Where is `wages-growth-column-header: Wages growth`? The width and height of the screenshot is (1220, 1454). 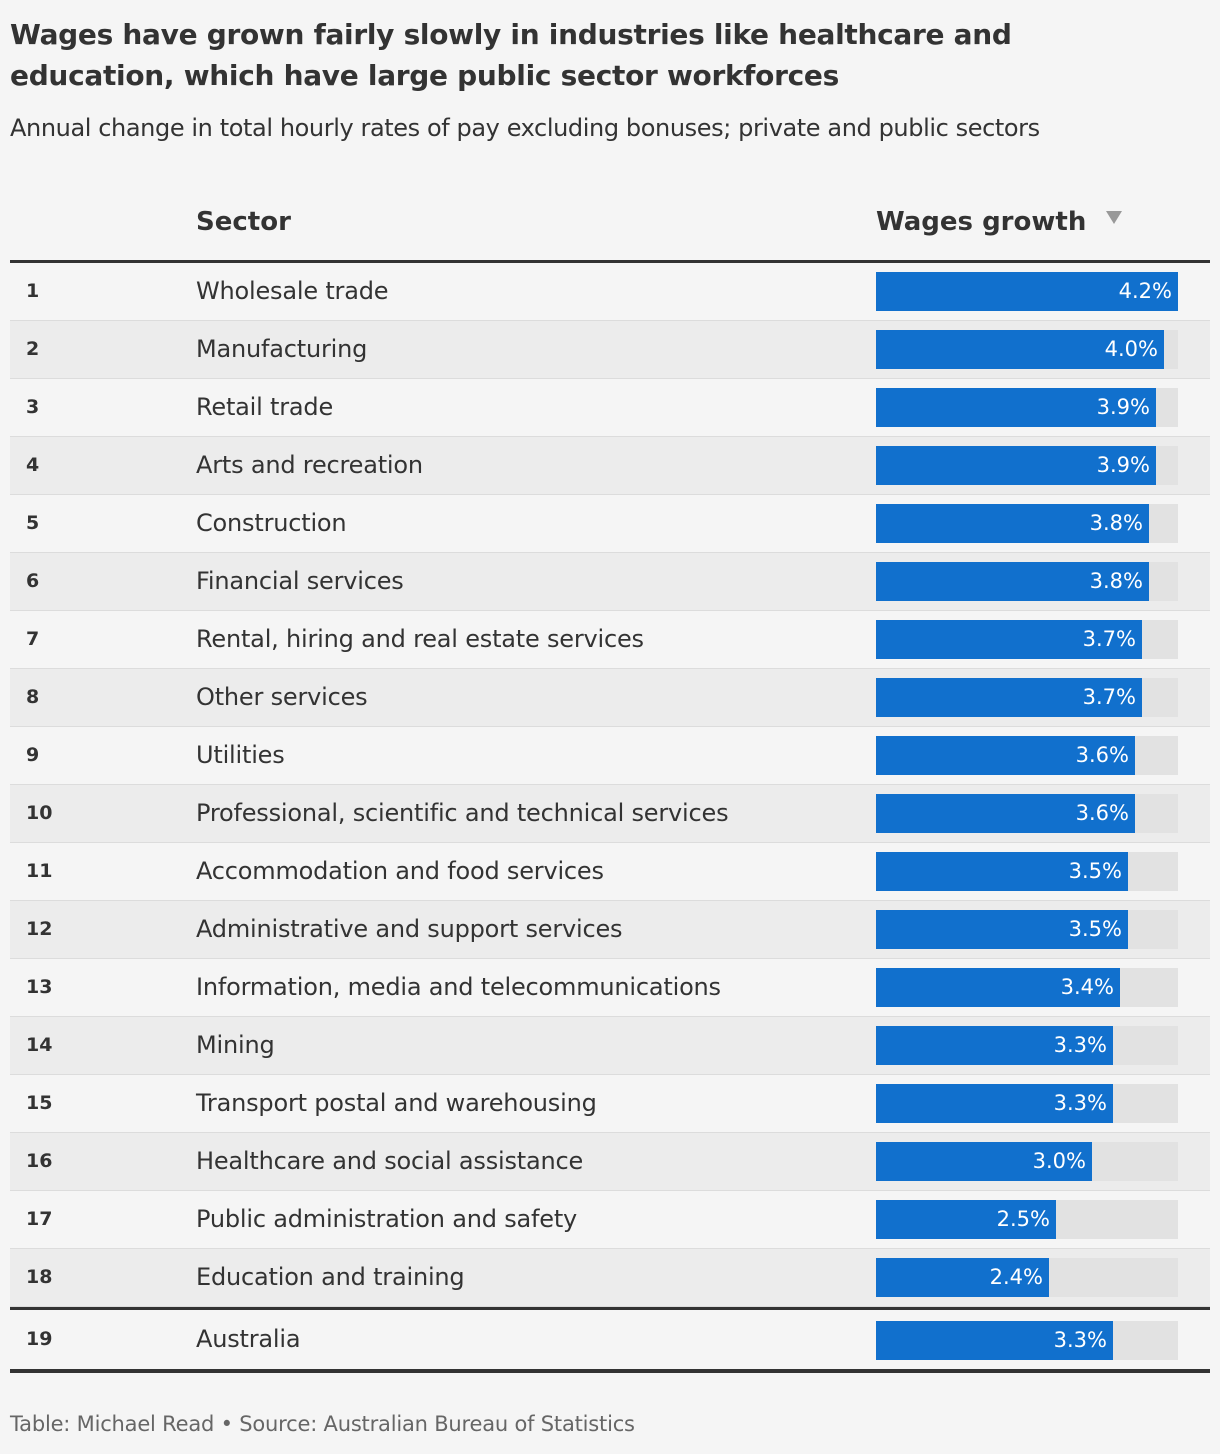
wages-growth-column-header: Wages growth is located at coordinates (999, 222).